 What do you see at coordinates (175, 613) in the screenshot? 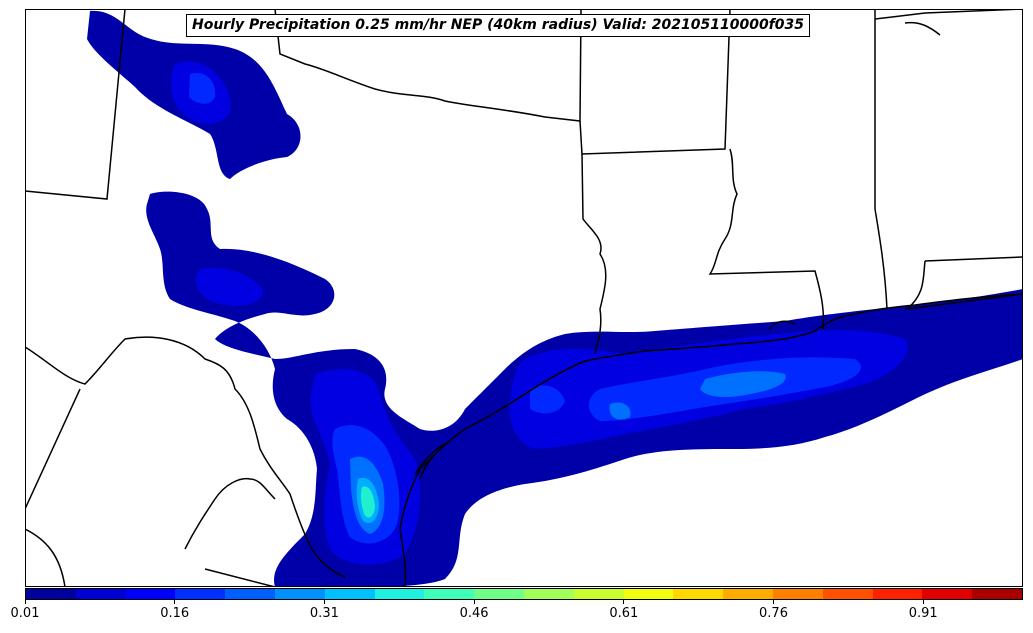
I see `colorbar-tick-label: 0.16` at bounding box center [175, 613].